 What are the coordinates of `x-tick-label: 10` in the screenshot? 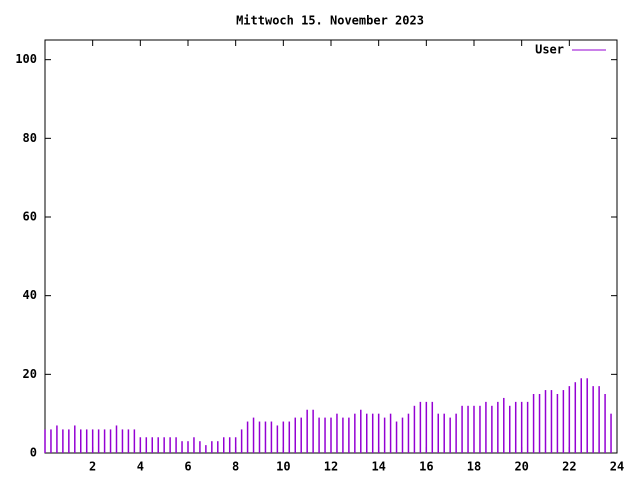 It's located at (283, 467).